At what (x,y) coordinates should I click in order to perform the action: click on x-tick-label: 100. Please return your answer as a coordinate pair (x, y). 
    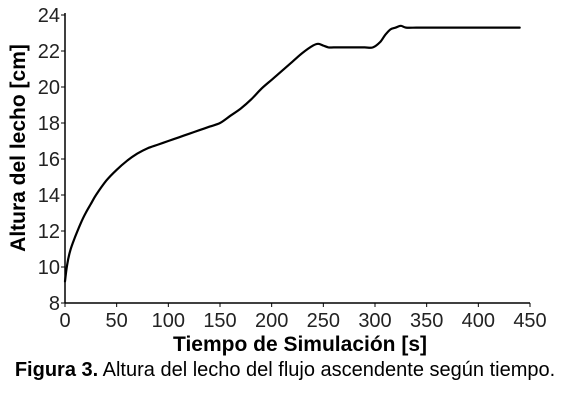
    Looking at the image, I should click on (168, 321).